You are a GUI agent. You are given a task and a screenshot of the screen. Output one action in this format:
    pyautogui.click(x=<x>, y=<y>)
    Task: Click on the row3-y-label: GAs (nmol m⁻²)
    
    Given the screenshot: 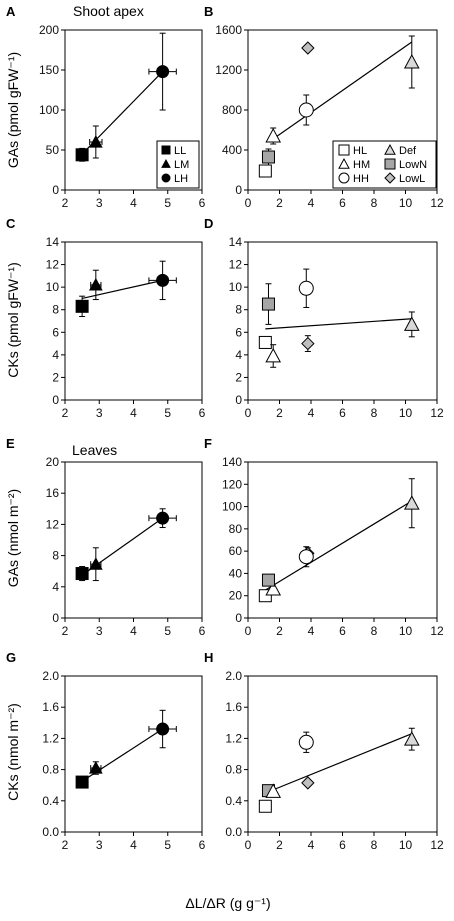 What is the action you would take?
    pyautogui.click(x=13, y=538)
    